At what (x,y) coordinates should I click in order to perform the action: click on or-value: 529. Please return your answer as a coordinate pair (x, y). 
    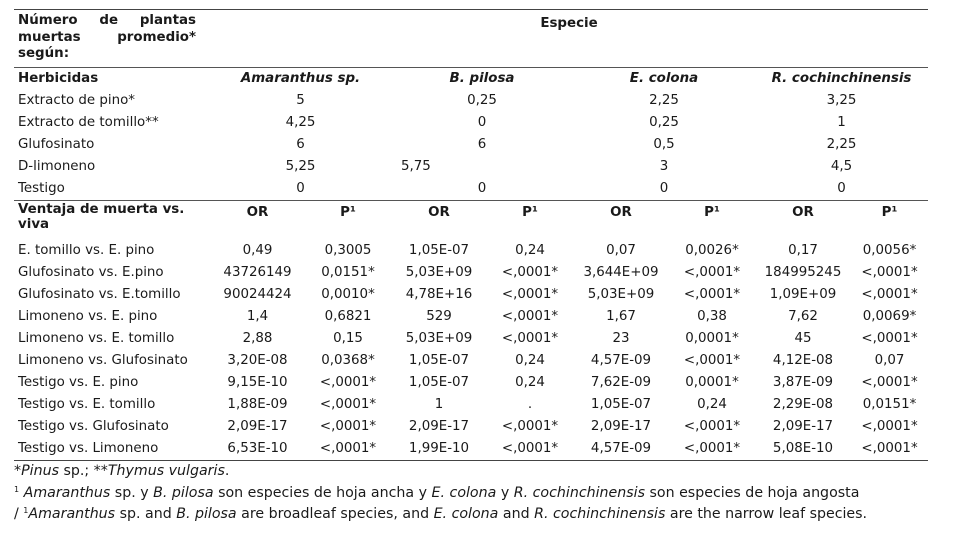
    Looking at the image, I should click on (439, 316).